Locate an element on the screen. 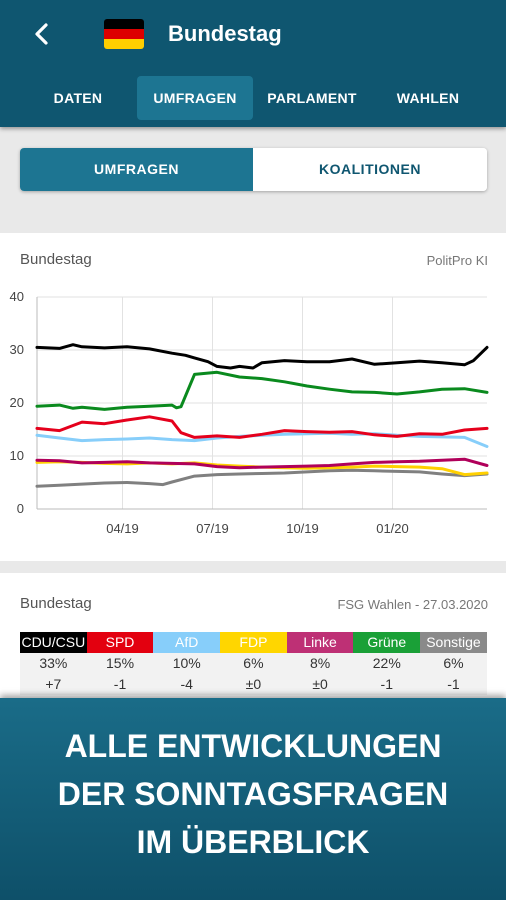 This screenshot has height=900, width=506. tab-wahlen: WAHLEN is located at coordinates (428, 98).